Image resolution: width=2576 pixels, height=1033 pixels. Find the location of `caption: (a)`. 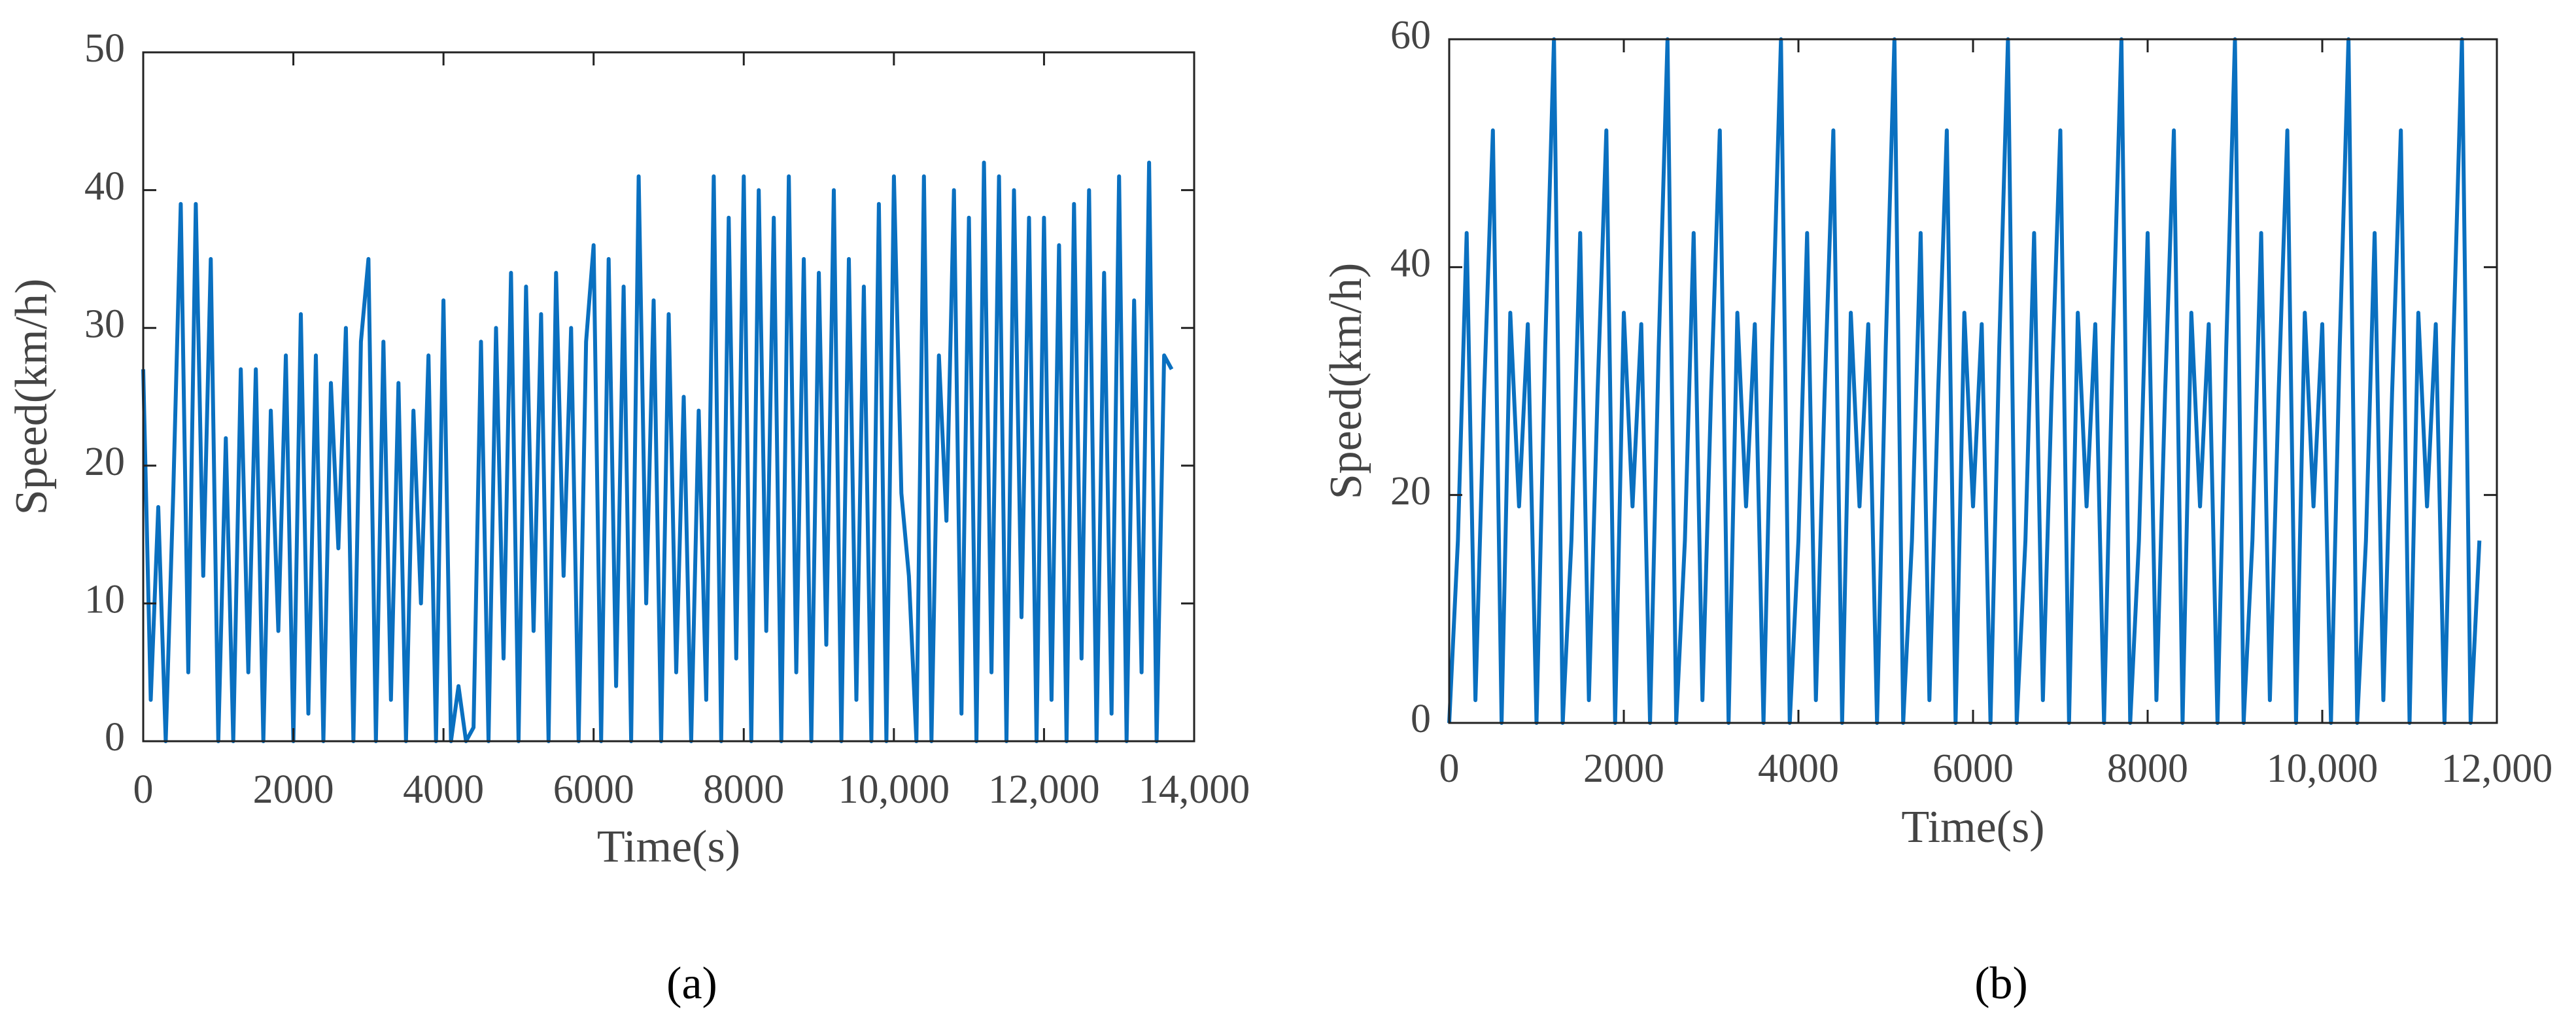

caption: (a) is located at coordinates (691, 984).